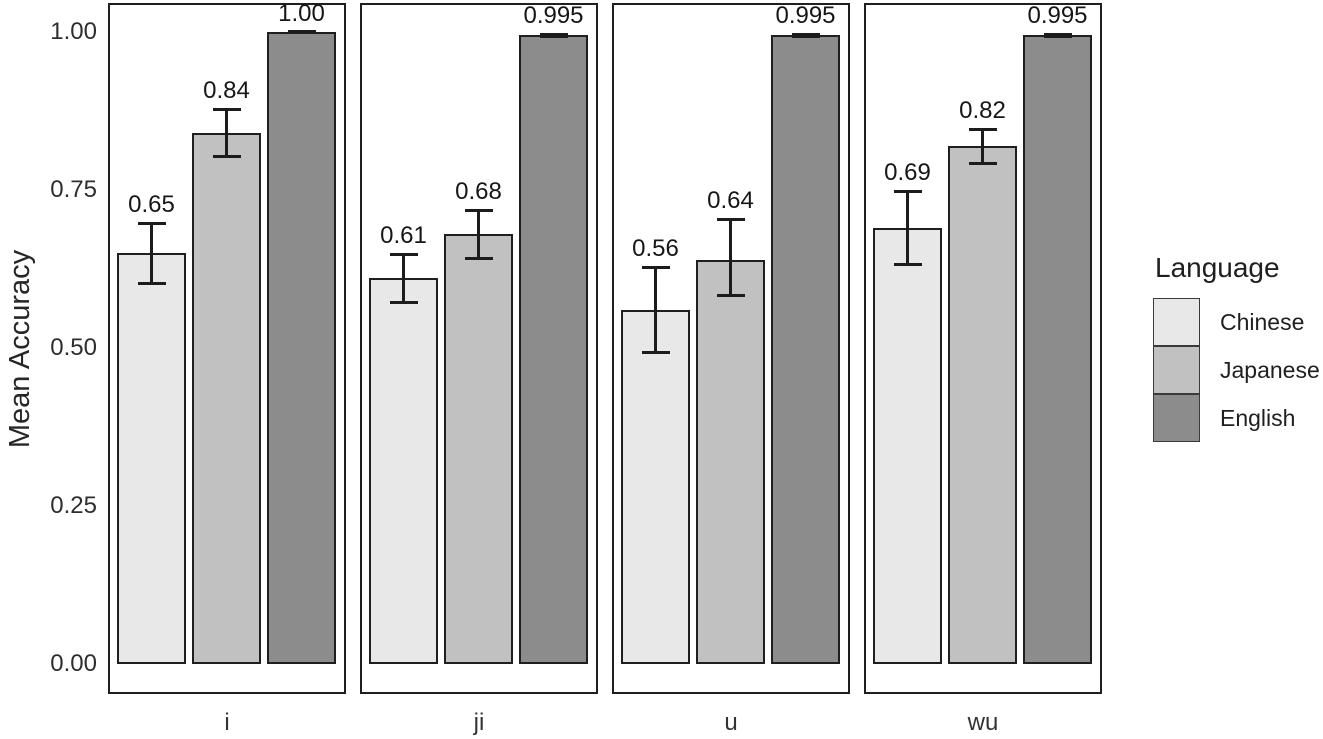  What do you see at coordinates (479, 722) in the screenshot?
I see `facet-label-ji: ji` at bounding box center [479, 722].